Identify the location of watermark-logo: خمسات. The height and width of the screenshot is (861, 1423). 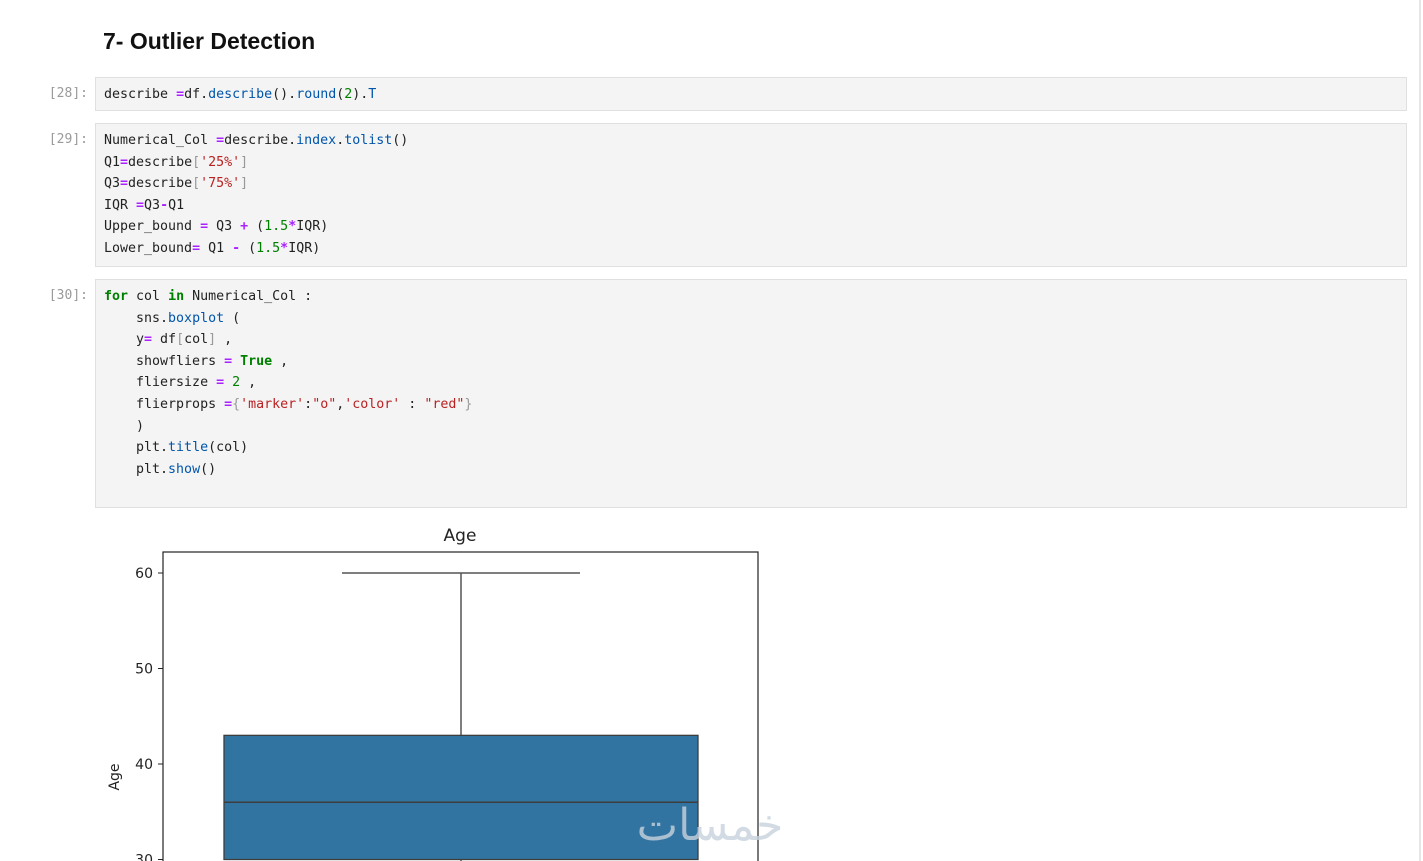
(710, 825).